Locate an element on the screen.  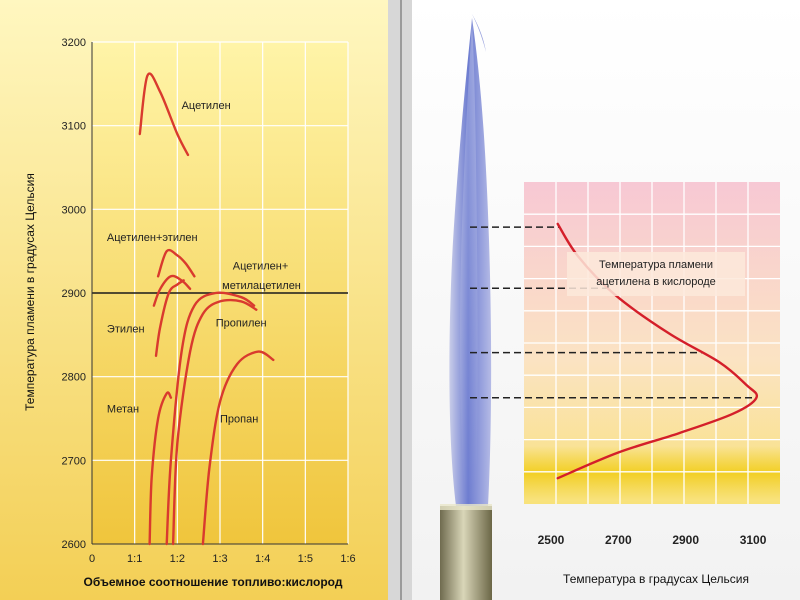
left-x-tick-label: 1:1 is located at coordinates (134, 559).